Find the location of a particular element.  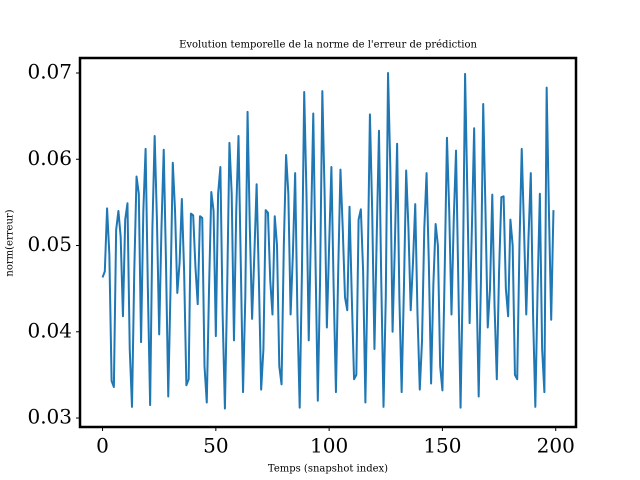

y-tick-label: 0.03 is located at coordinates (49, 417).